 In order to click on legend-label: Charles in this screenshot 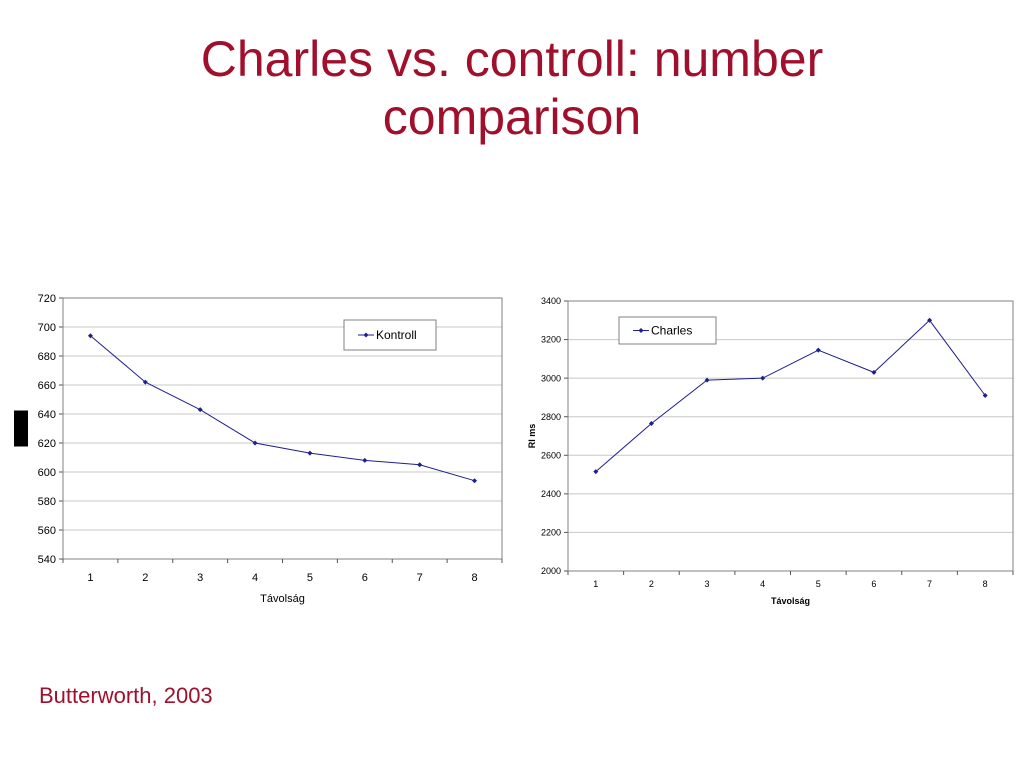, I will do `click(671, 331)`.